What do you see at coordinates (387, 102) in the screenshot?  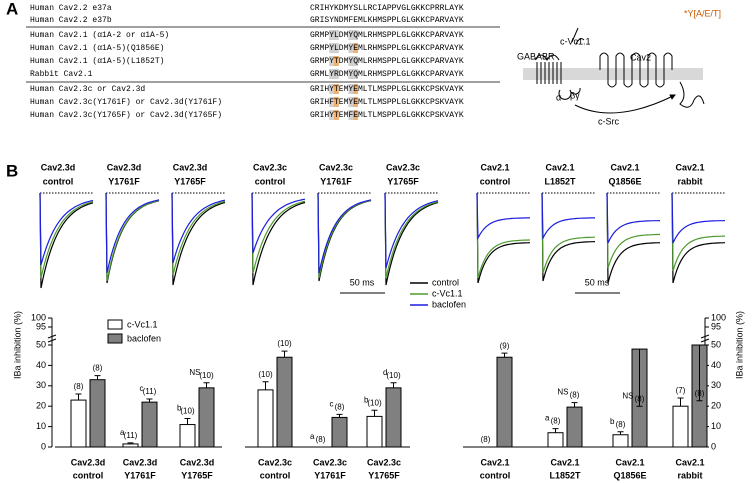 I see `sequence: GRIHFTEMYEMLTLMSPPLGLGKKCPSKVAYK` at bounding box center [387, 102].